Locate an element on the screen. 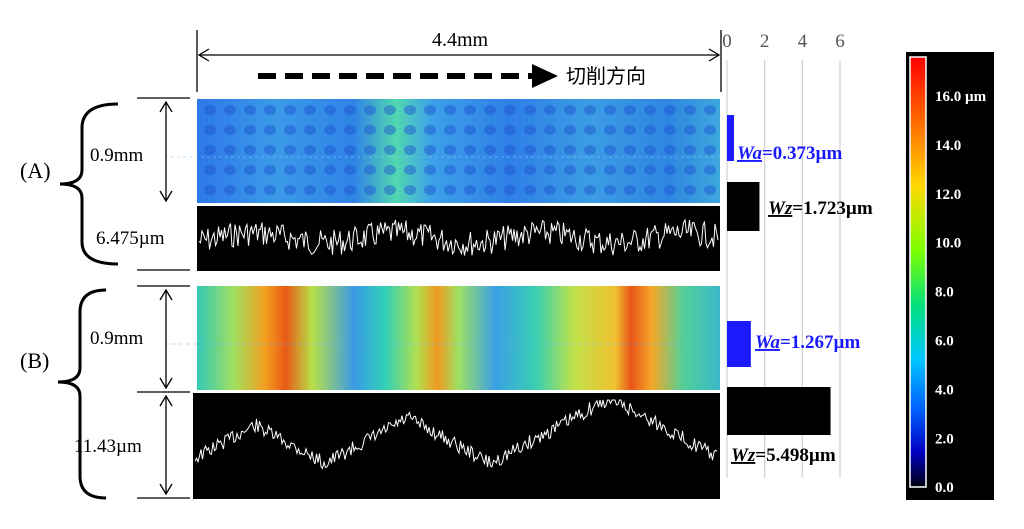  panel-a-wz-number: =1.723µm is located at coordinates (832, 208).